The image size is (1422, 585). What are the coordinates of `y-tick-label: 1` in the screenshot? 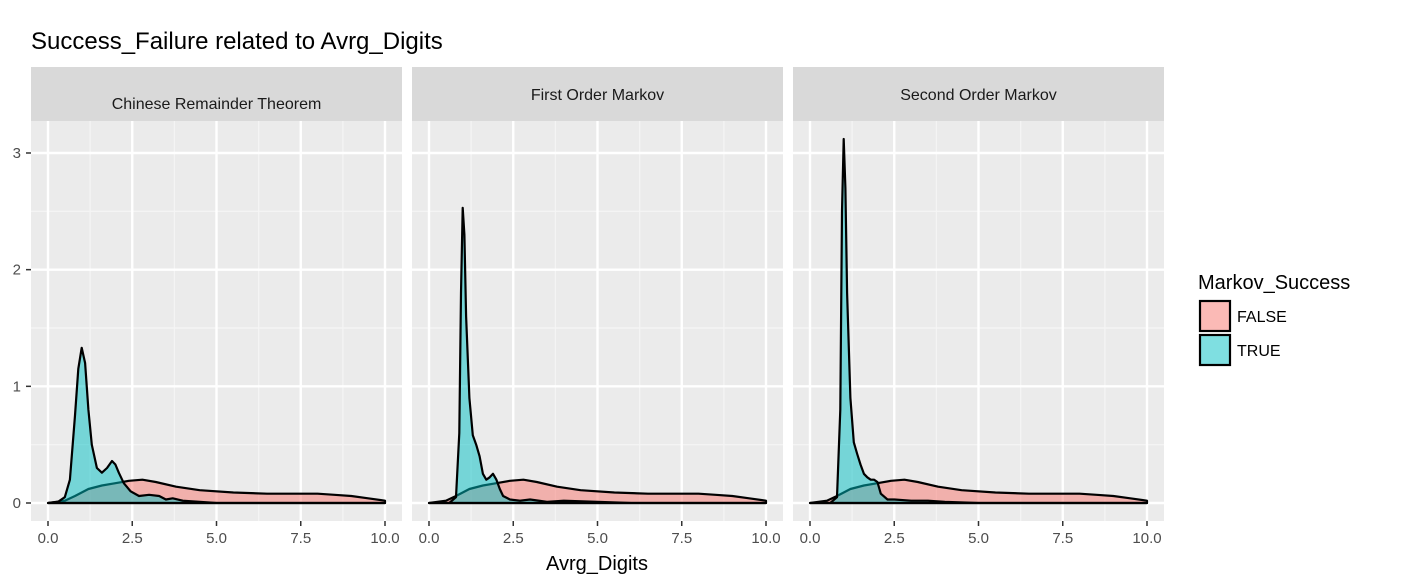 It's located at (17, 386).